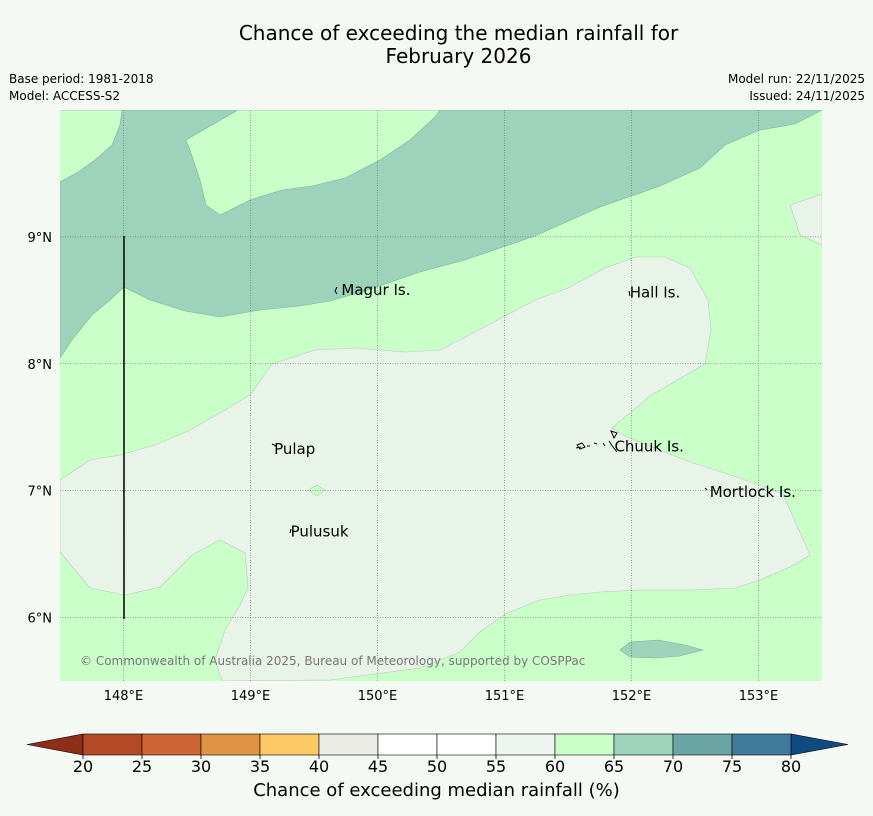 Image resolution: width=873 pixels, height=816 pixels. What do you see at coordinates (555, 766) in the screenshot?
I see `colorbar-tick-label: 60` at bounding box center [555, 766].